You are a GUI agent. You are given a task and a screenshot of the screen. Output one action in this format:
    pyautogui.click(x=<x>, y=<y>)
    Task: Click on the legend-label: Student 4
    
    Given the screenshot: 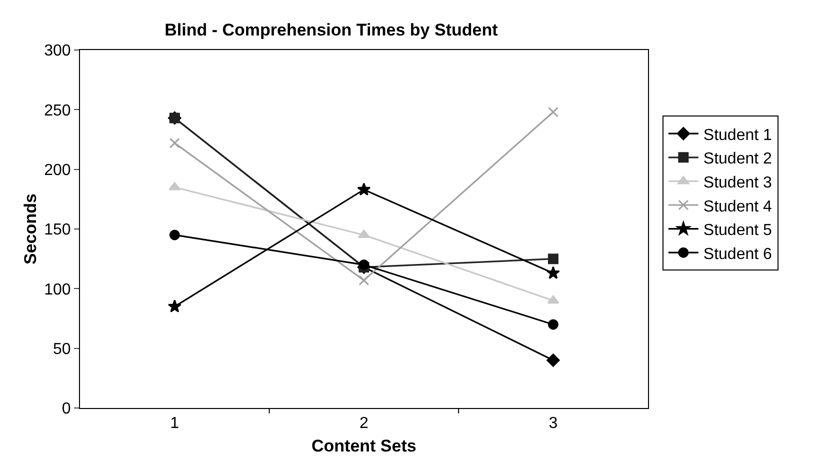 What is the action you would take?
    pyautogui.click(x=737, y=207)
    